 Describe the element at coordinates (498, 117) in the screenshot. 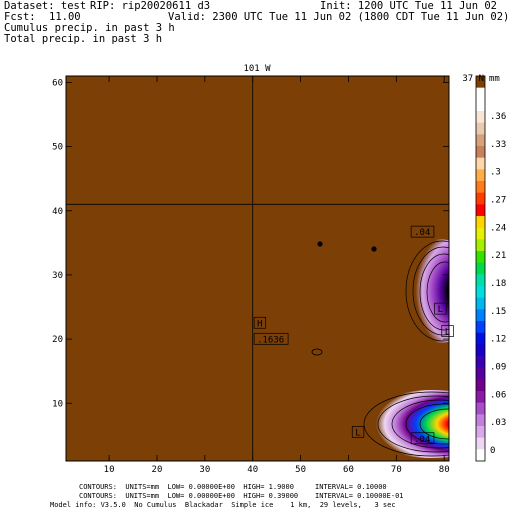

I see `colorbar-tick-label: .36` at that location.